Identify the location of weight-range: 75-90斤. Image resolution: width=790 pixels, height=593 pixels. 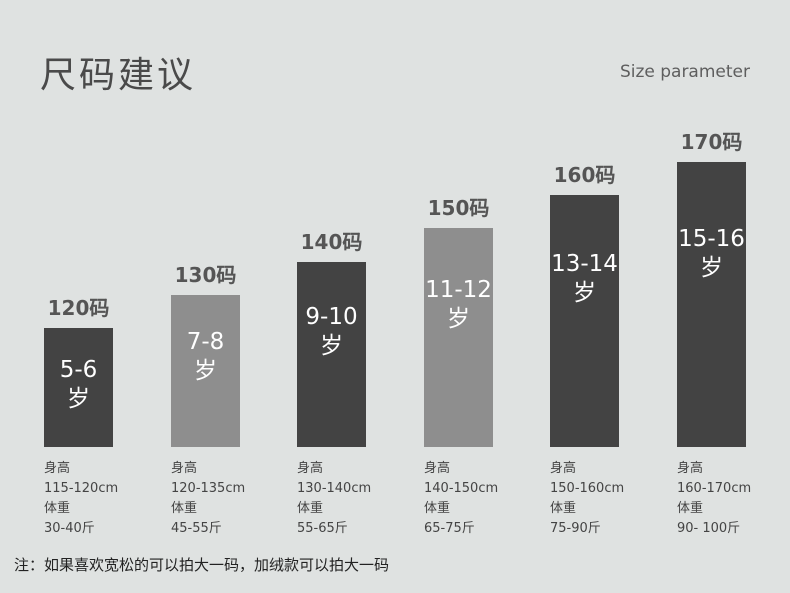
(575, 528).